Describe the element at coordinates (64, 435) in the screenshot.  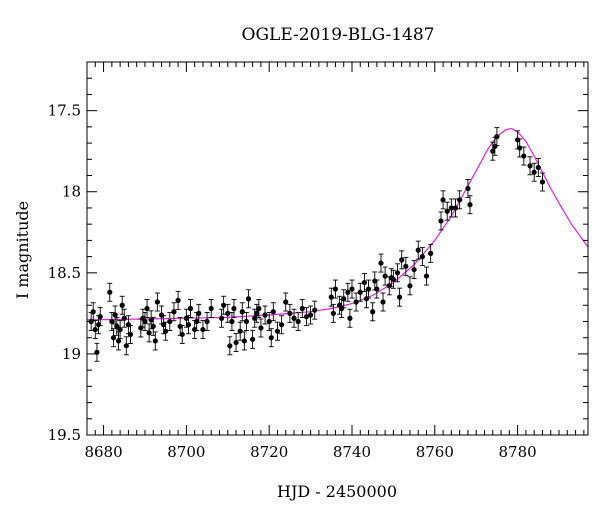
I see `y-tick-label: 19.5` at that location.